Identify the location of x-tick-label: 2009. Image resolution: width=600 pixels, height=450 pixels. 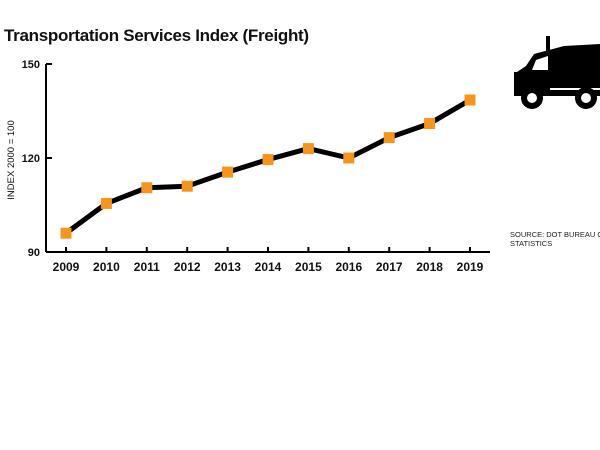
(66, 267).